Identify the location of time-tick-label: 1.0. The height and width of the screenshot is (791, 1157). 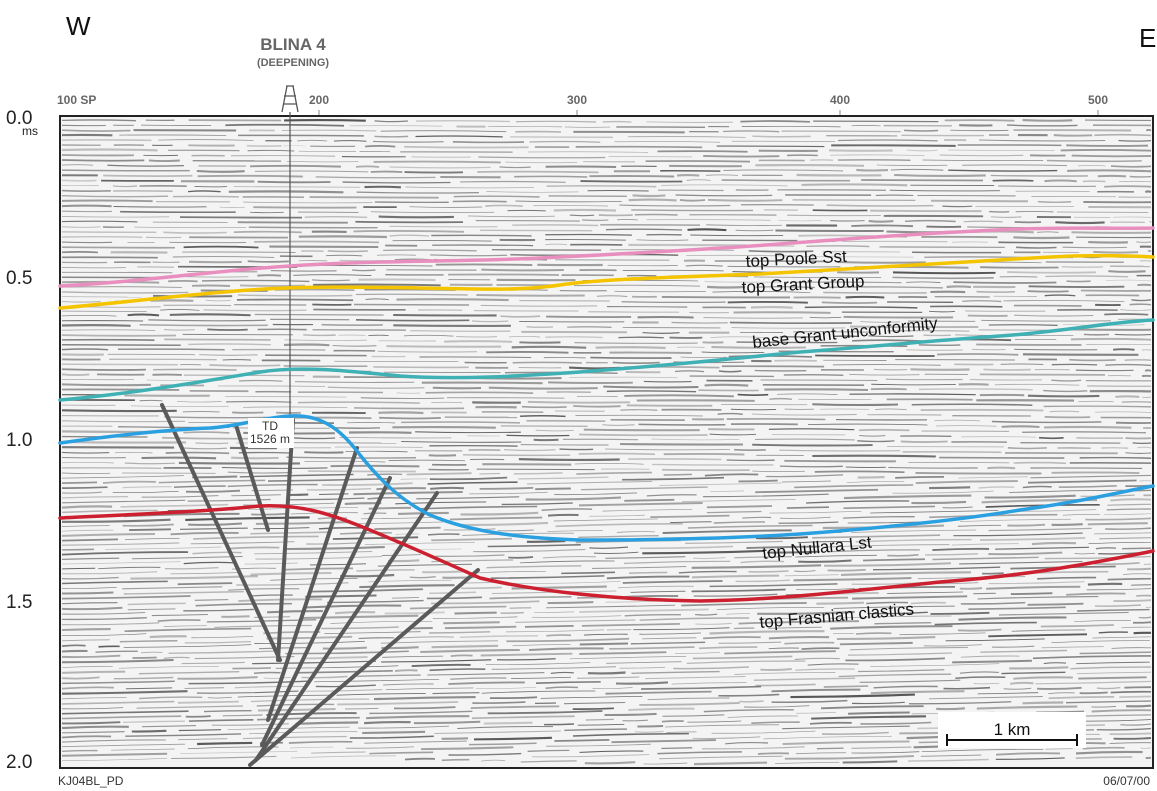
(19, 440).